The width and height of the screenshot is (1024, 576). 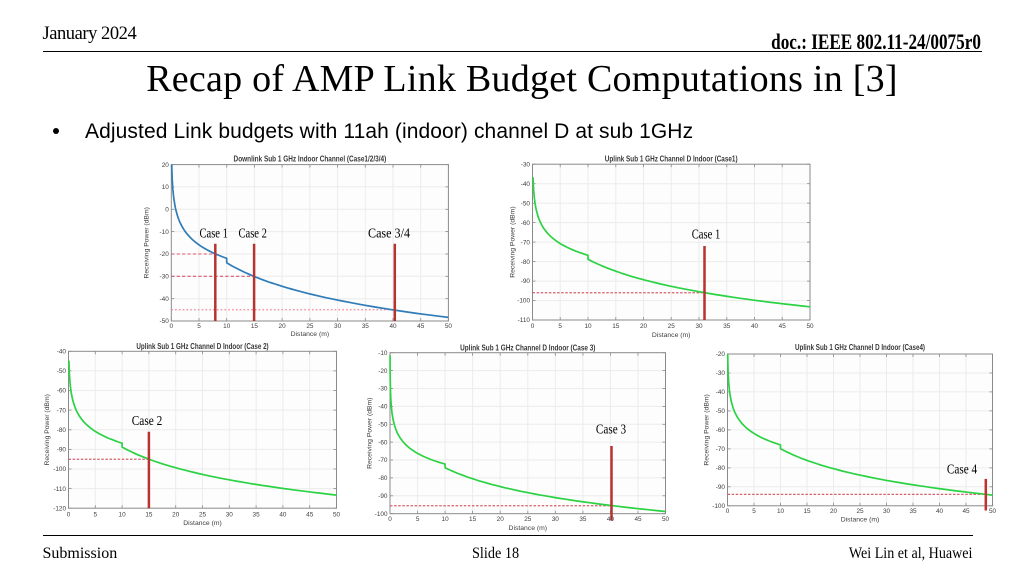 I want to click on svg-text: Case 3, so click(x=611, y=430).